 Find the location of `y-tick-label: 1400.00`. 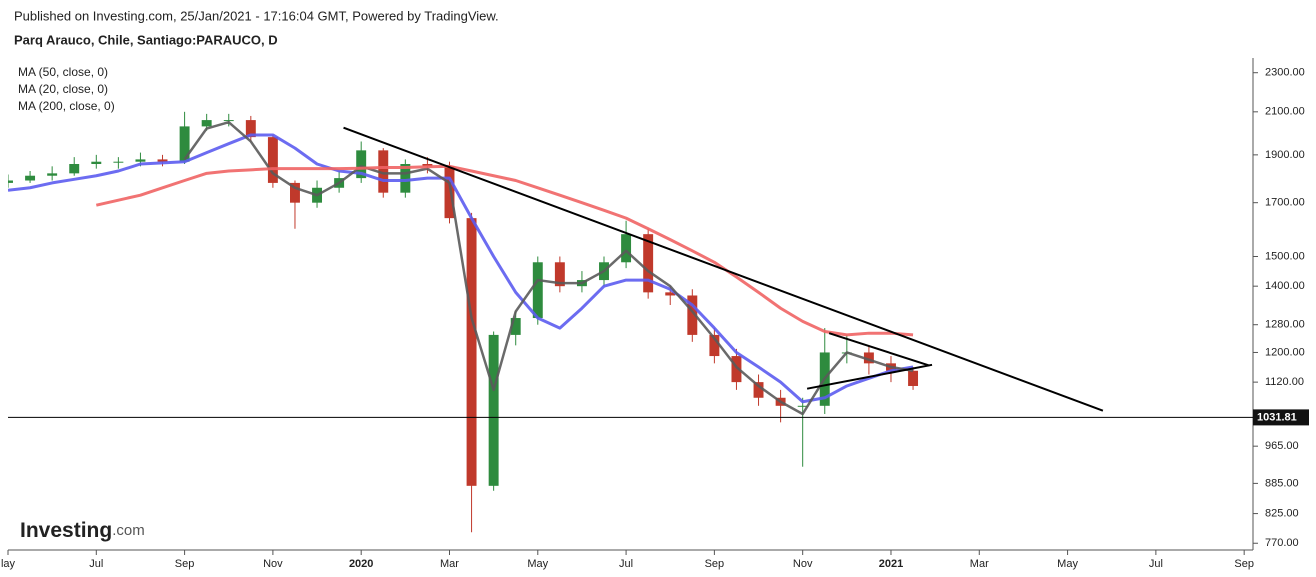

y-tick-label: 1400.00 is located at coordinates (1285, 286).